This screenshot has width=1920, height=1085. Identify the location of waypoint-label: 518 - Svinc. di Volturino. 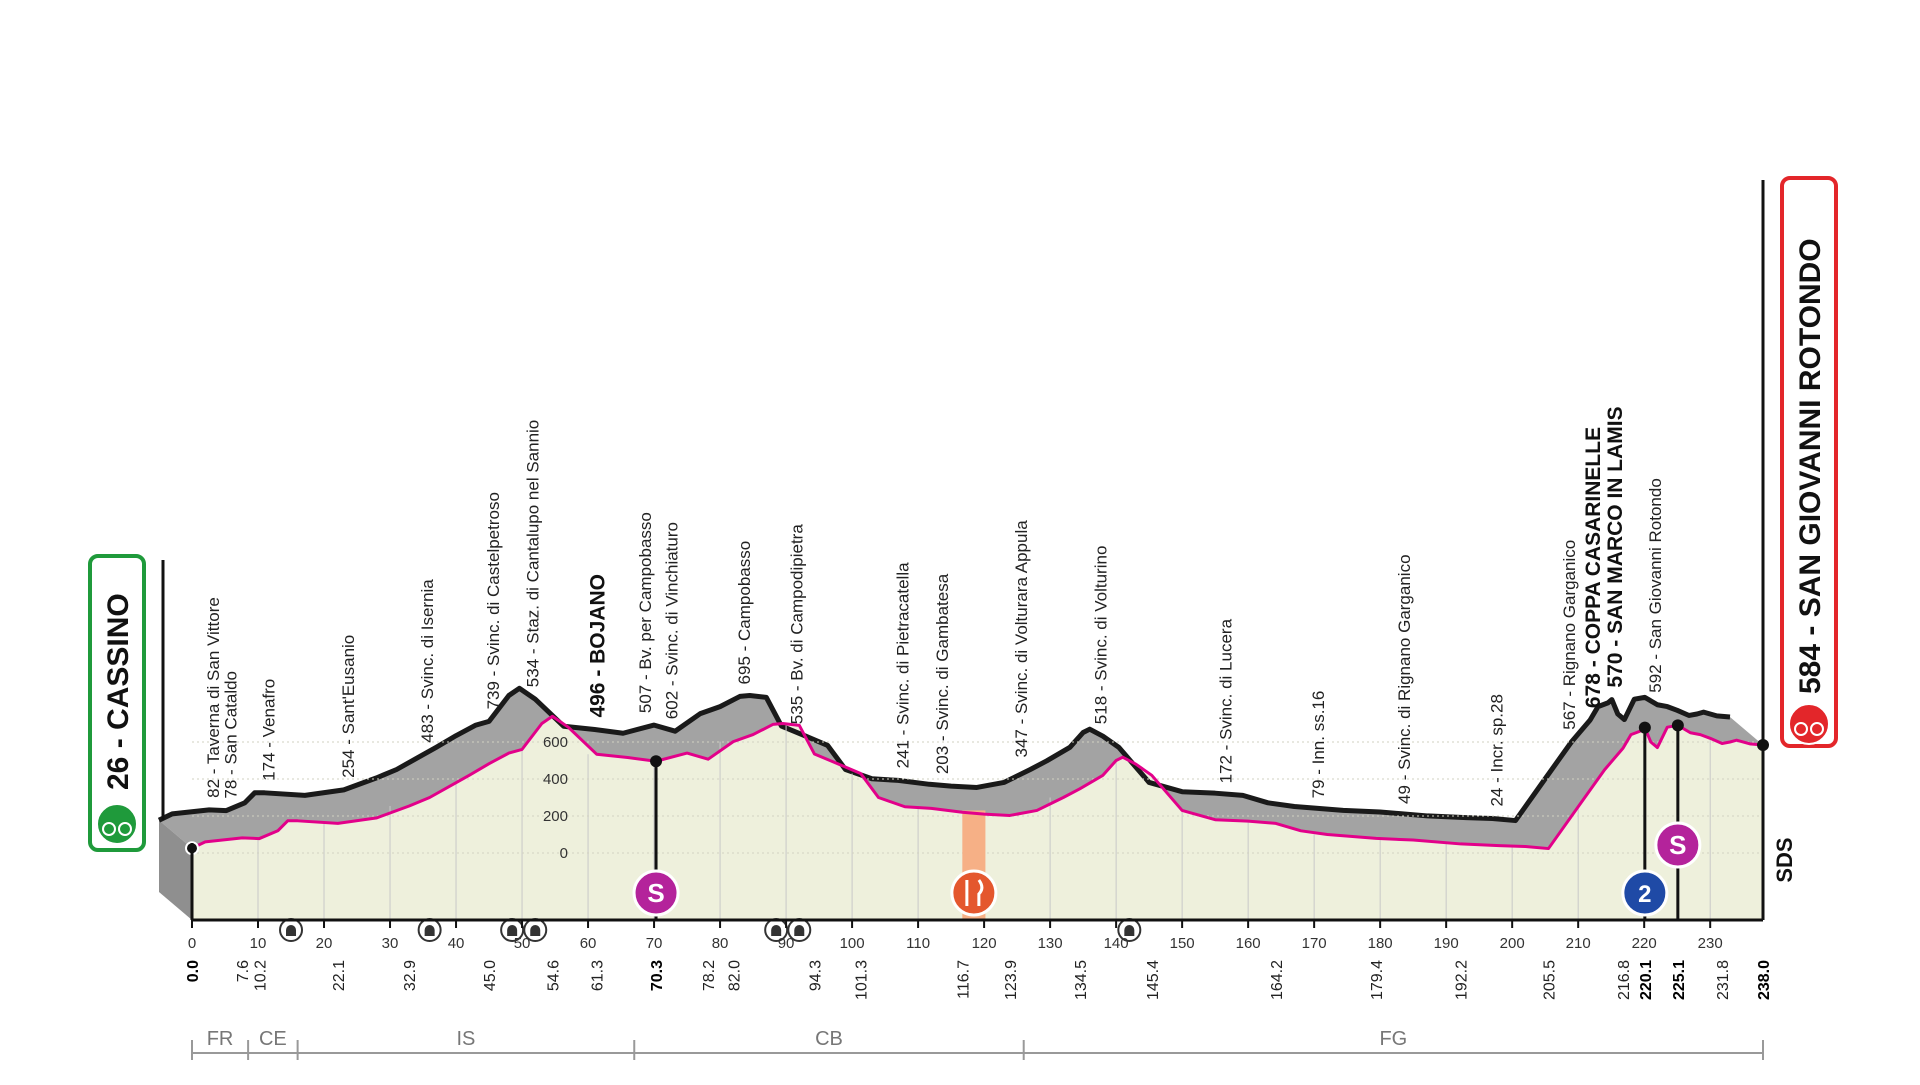
(1100, 635).